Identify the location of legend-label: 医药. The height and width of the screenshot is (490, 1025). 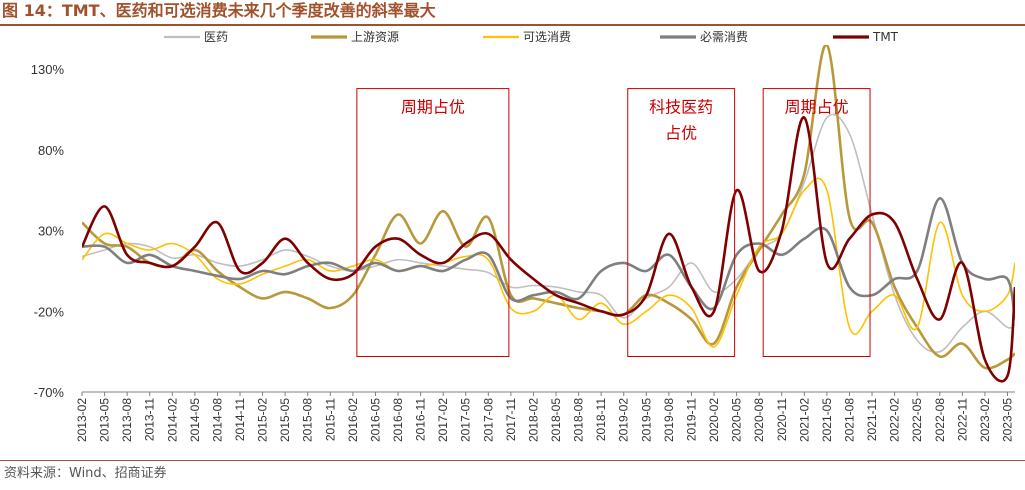
(216, 37).